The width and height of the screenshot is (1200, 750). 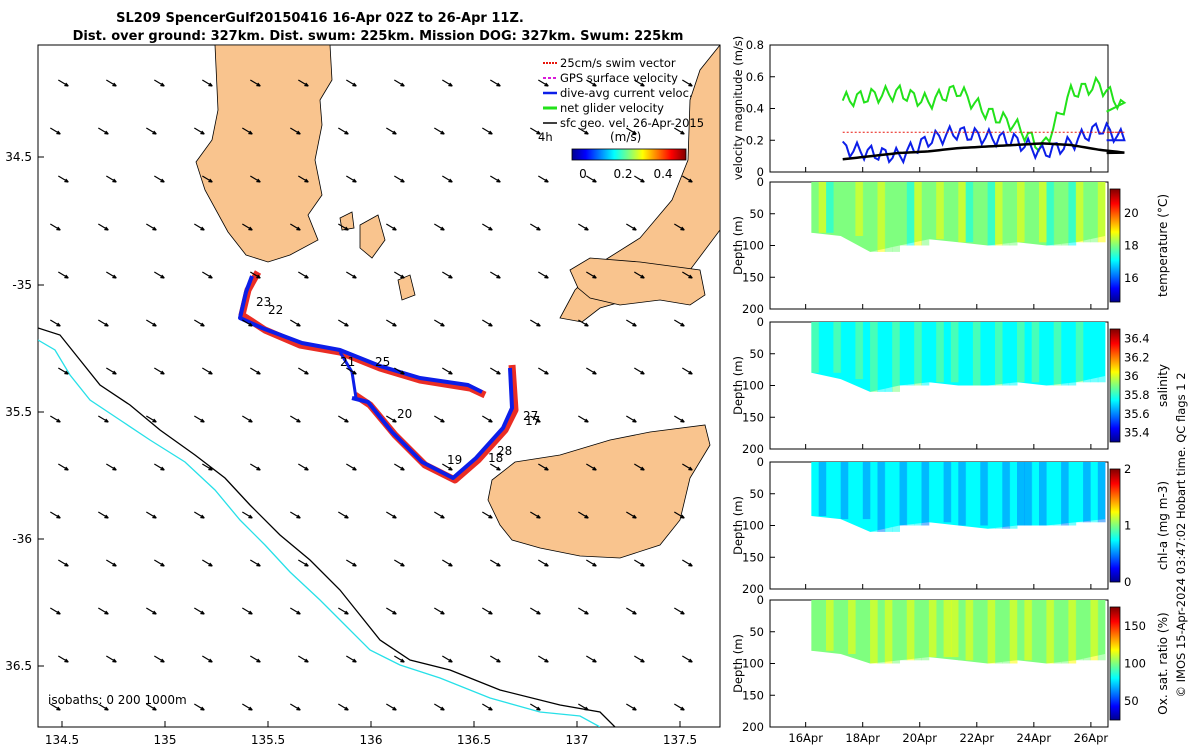 What do you see at coordinates (1034, 738) in the screenshot?
I see `time-tick-label: 24Apr` at bounding box center [1034, 738].